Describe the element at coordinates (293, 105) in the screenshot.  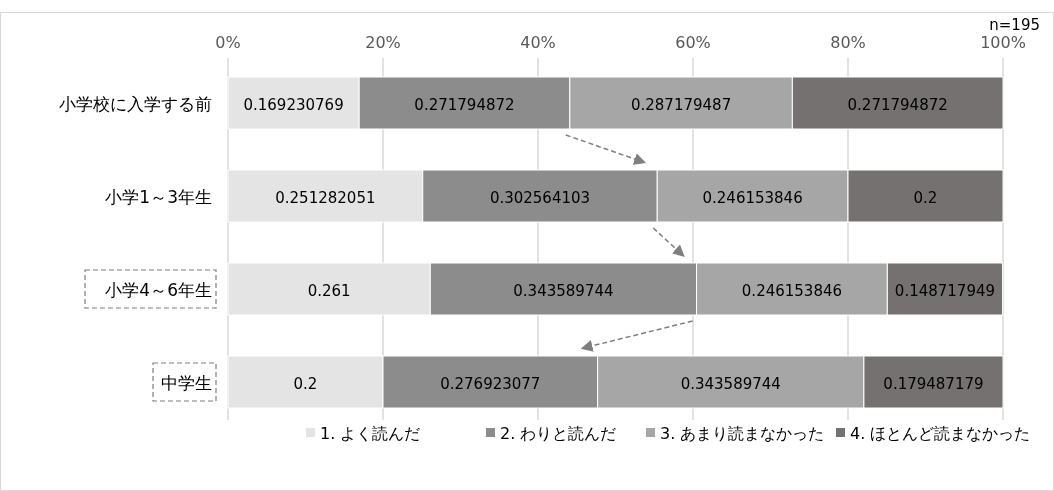
I see `data-label: 0.169230769` at that location.